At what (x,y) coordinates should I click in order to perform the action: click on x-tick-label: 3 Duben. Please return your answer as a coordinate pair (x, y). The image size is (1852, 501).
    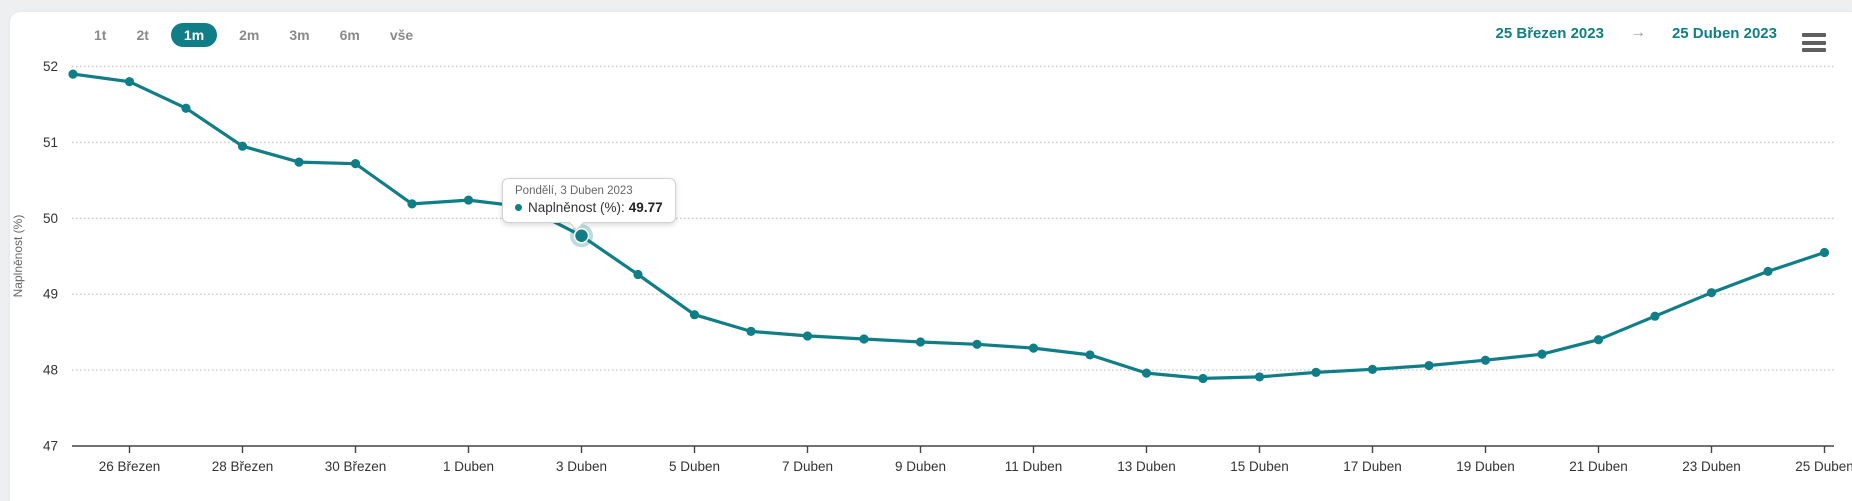
    Looking at the image, I should click on (581, 466).